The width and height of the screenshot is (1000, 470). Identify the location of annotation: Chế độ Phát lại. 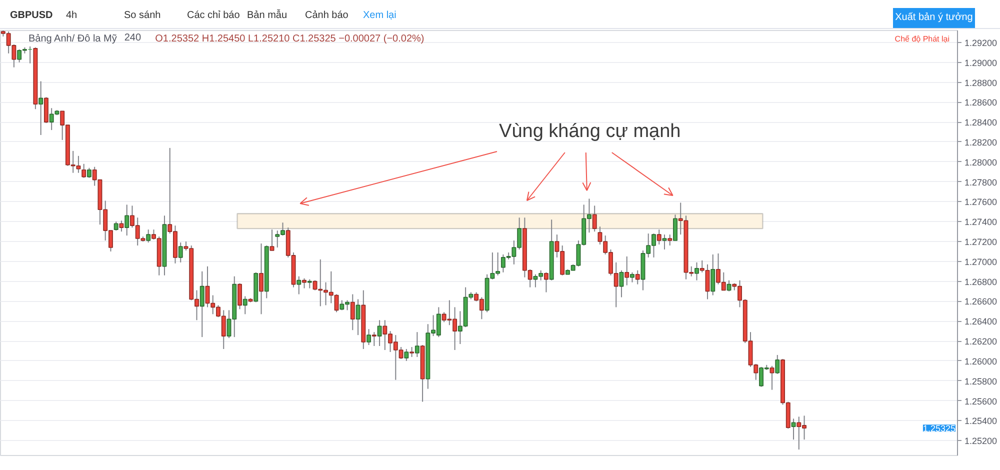
(922, 39).